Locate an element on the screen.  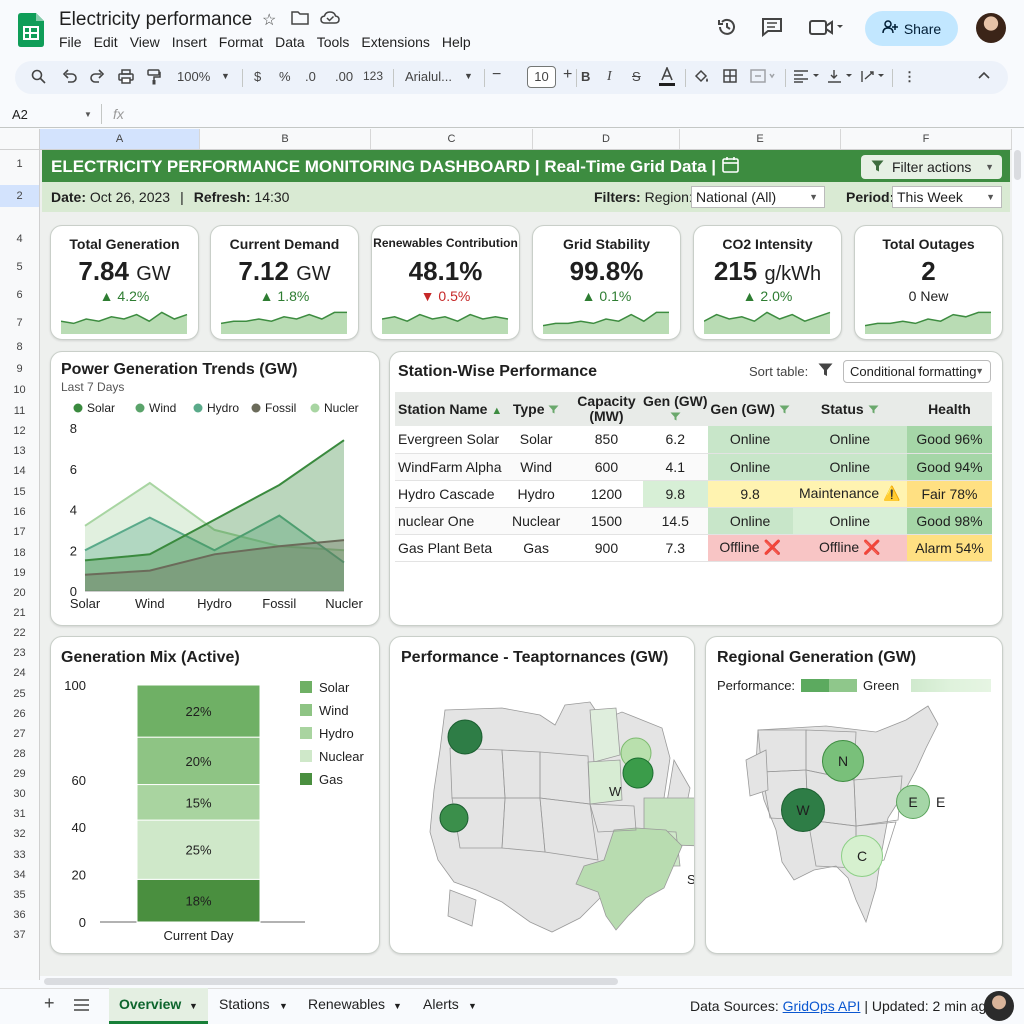
column-header-d: D is located at coordinates (606, 139).